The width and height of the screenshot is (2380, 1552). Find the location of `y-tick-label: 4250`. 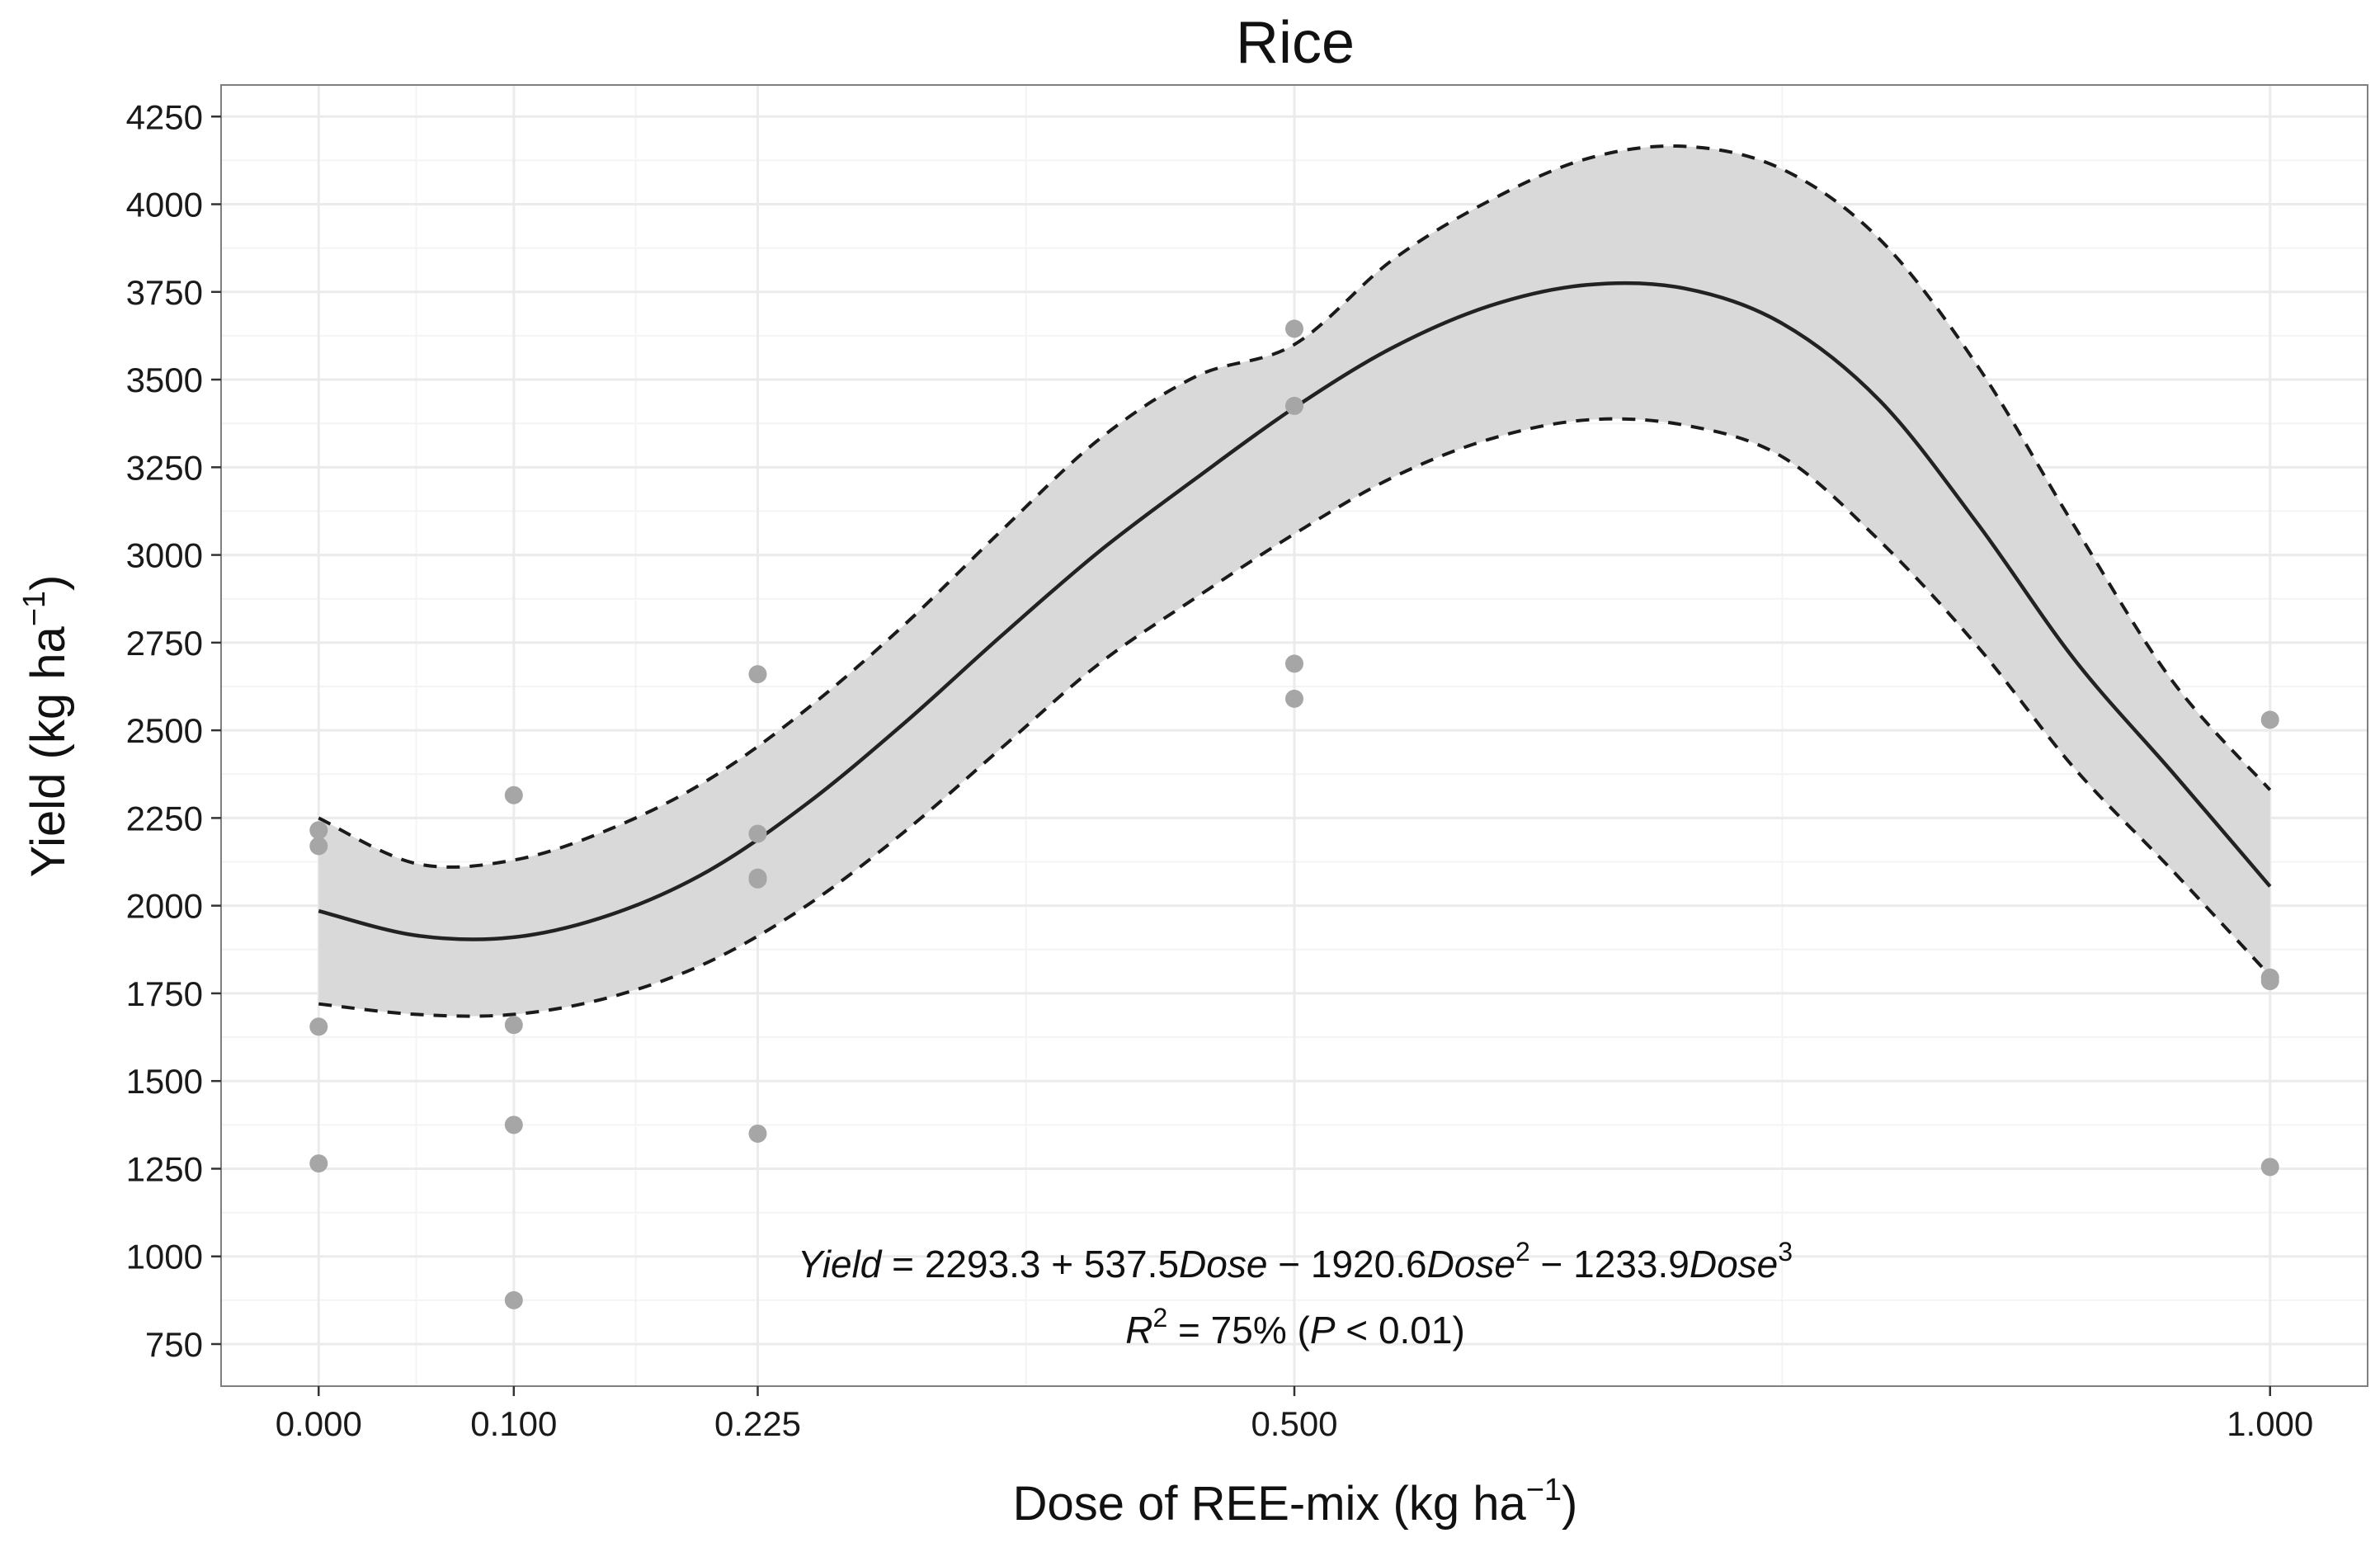

y-tick-label: 4250 is located at coordinates (164, 116).